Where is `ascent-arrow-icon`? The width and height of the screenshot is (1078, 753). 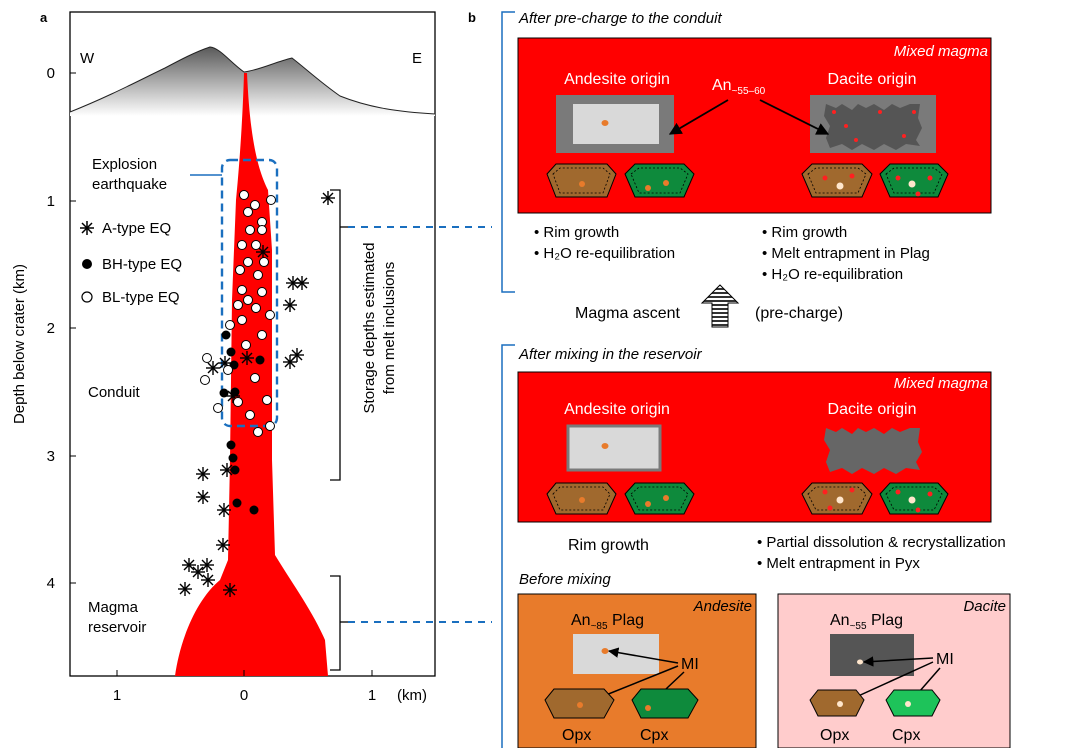 ascent-arrow-icon is located at coordinates (720, 306).